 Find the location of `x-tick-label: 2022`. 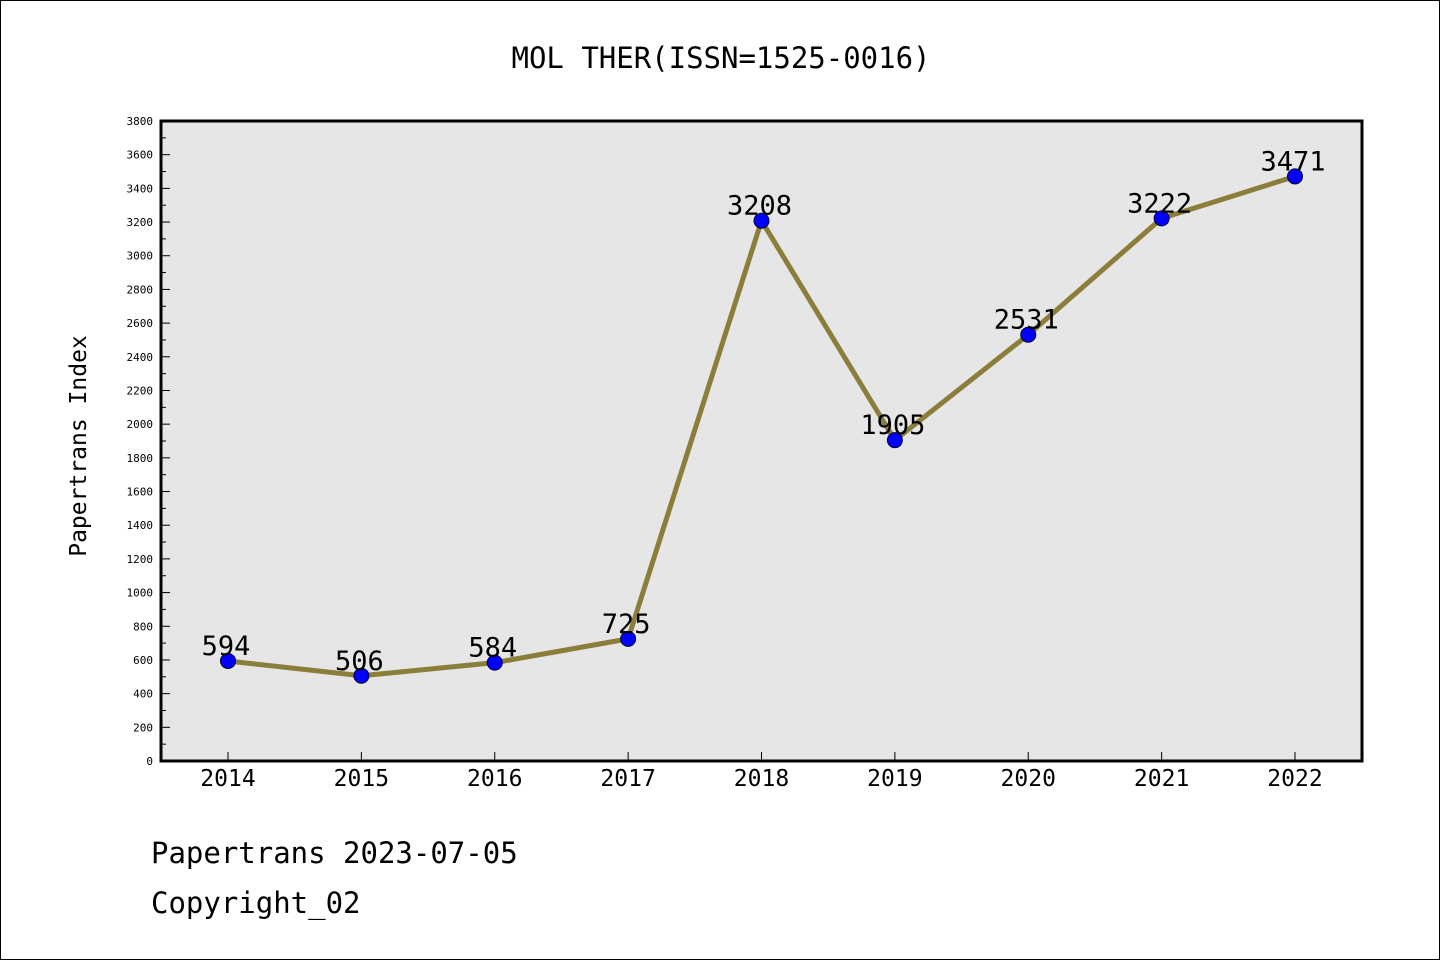

x-tick-label: 2022 is located at coordinates (1294, 779).